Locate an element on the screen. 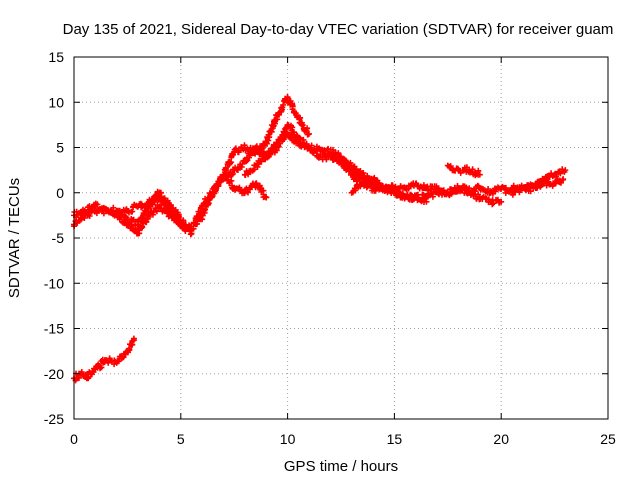 Image resolution: width=640 pixels, height=480 pixels. x-tick-label: 0 is located at coordinates (74, 439).